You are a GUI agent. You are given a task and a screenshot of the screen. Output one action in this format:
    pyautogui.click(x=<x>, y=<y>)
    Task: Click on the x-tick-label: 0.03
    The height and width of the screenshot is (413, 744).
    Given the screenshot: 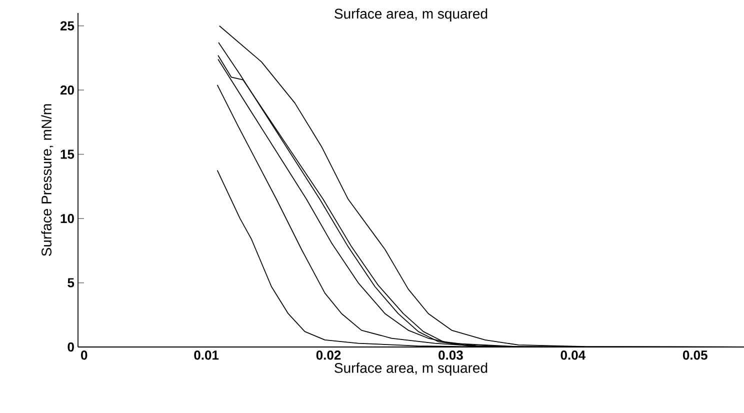 What is the action you would take?
    pyautogui.click(x=450, y=355)
    